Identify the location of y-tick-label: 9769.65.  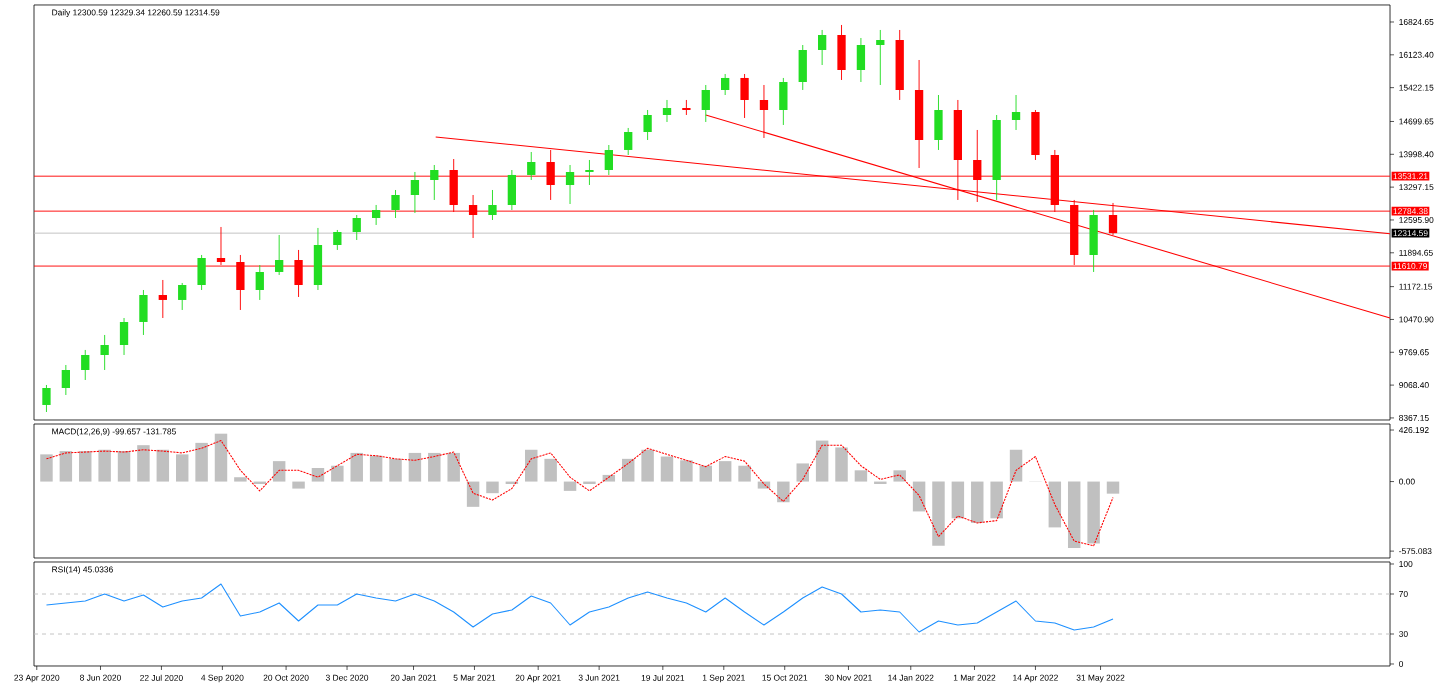
(1414, 352).